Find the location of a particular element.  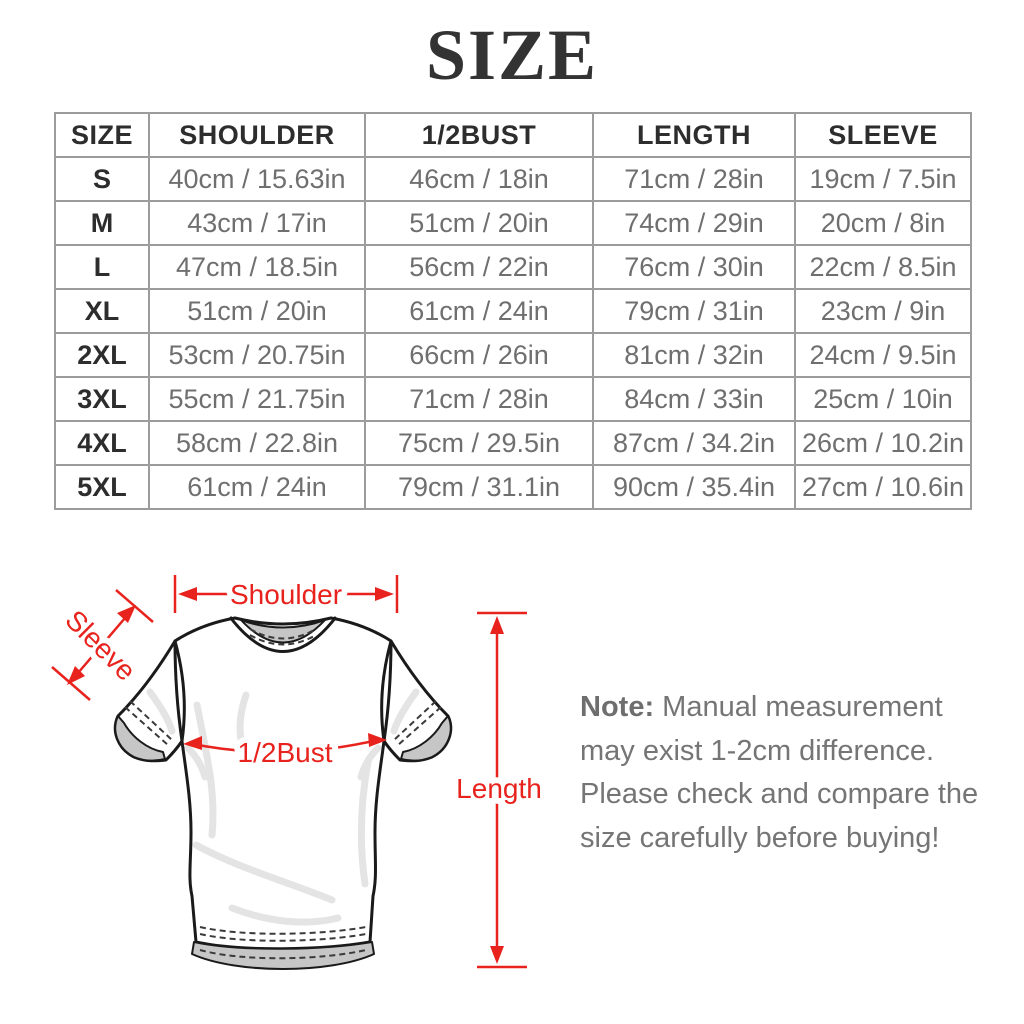

column-header: LENGTH is located at coordinates (694, 135).